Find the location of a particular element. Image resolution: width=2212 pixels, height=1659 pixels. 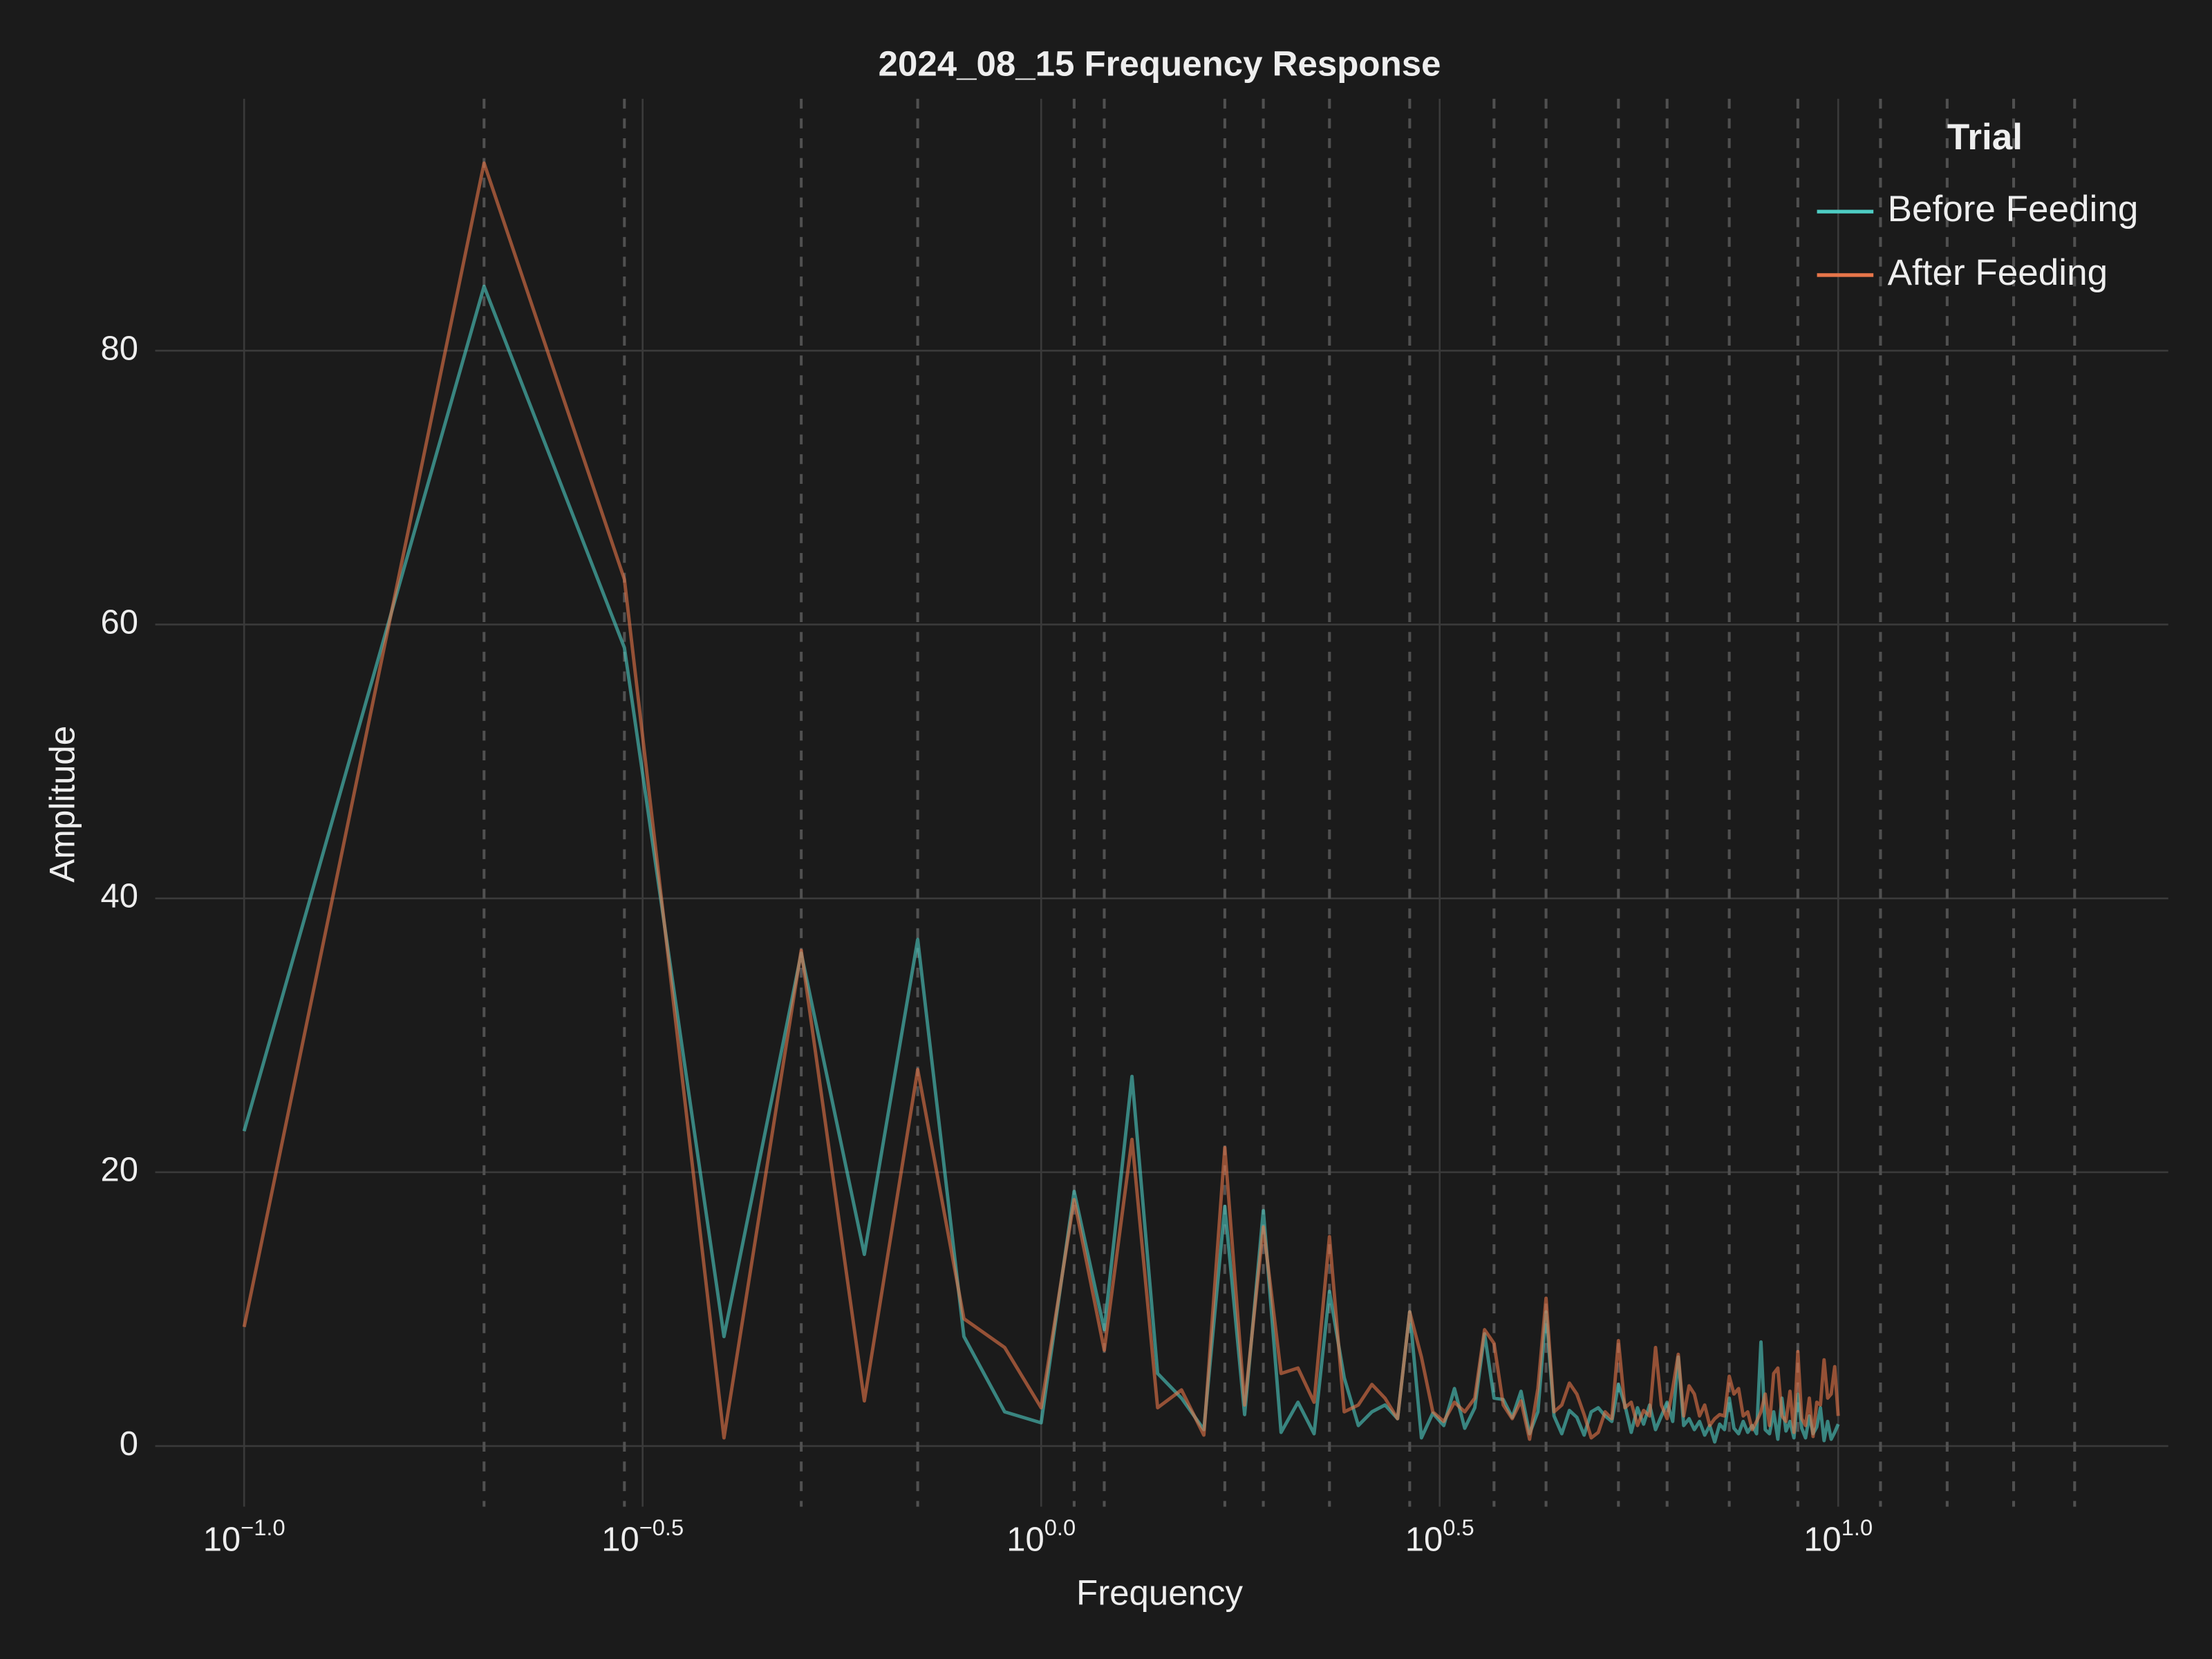

x-tick-label: 100.5 is located at coordinates (1440, 1537).